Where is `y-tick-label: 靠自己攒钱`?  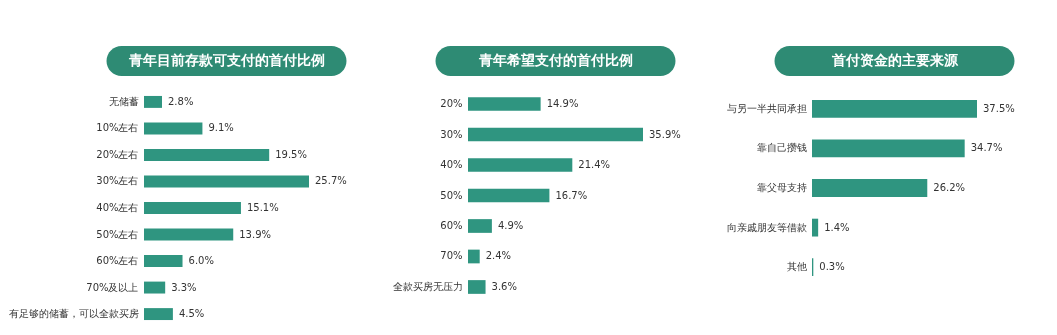 y-tick-label: 靠自己攒钱 is located at coordinates (781, 148).